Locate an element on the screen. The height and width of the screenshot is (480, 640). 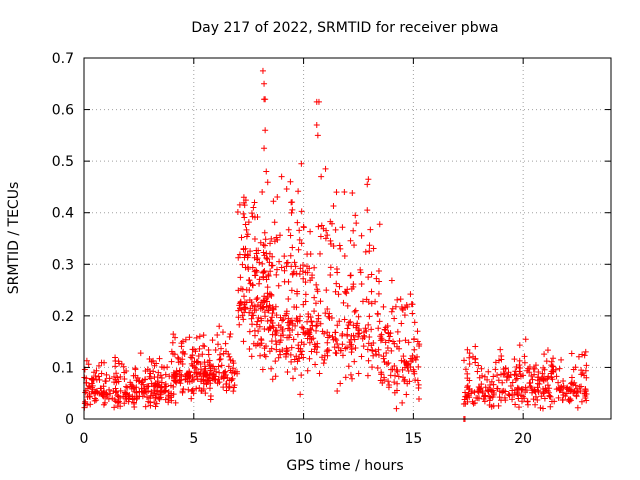
y-tick-label: 0.1 is located at coordinates (63, 368).